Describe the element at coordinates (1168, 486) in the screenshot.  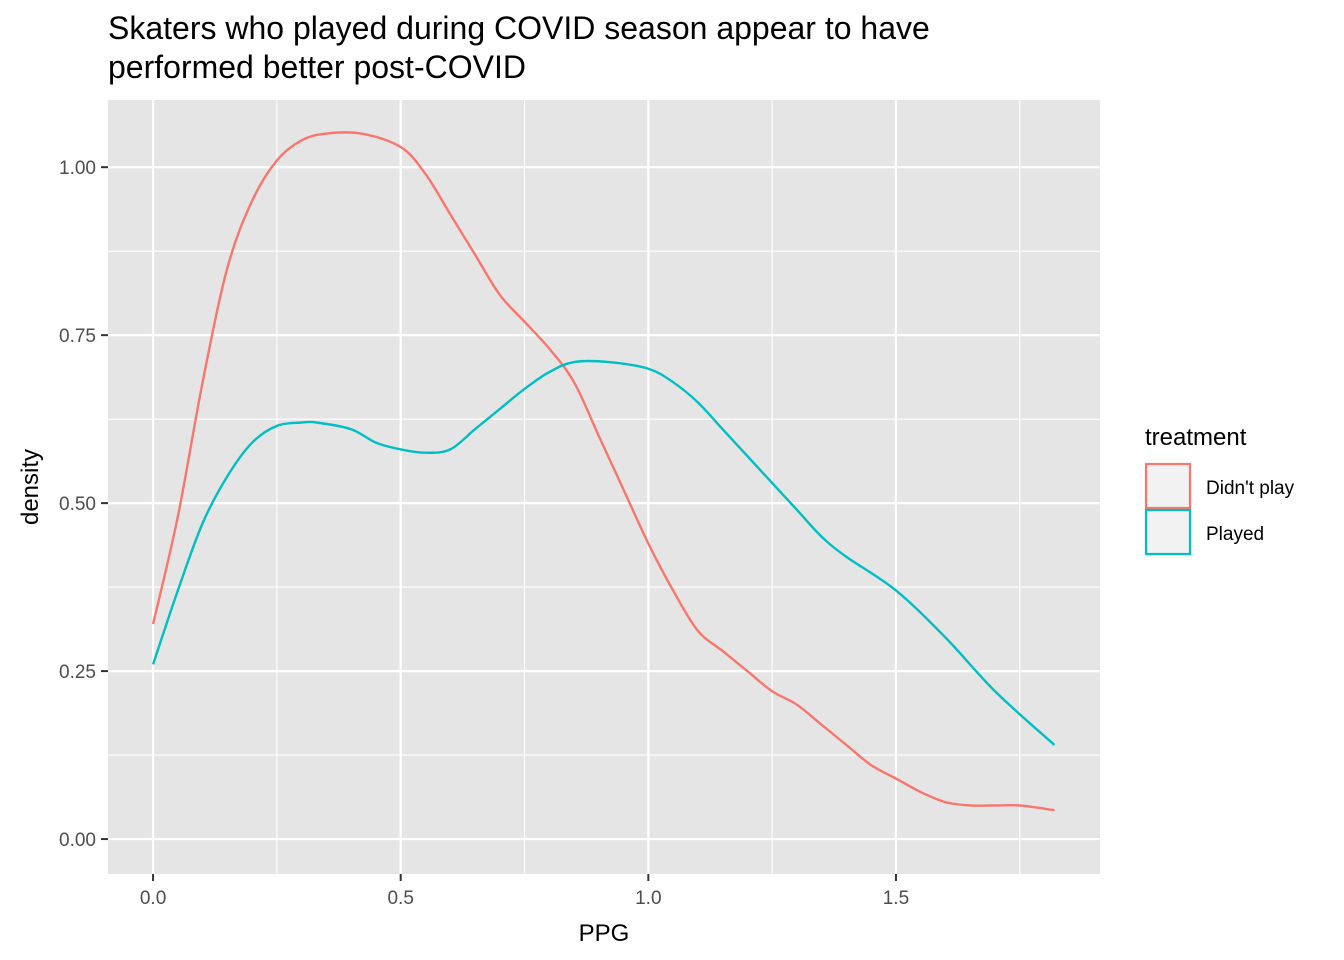
I see `legend-key-didnt-play` at that location.